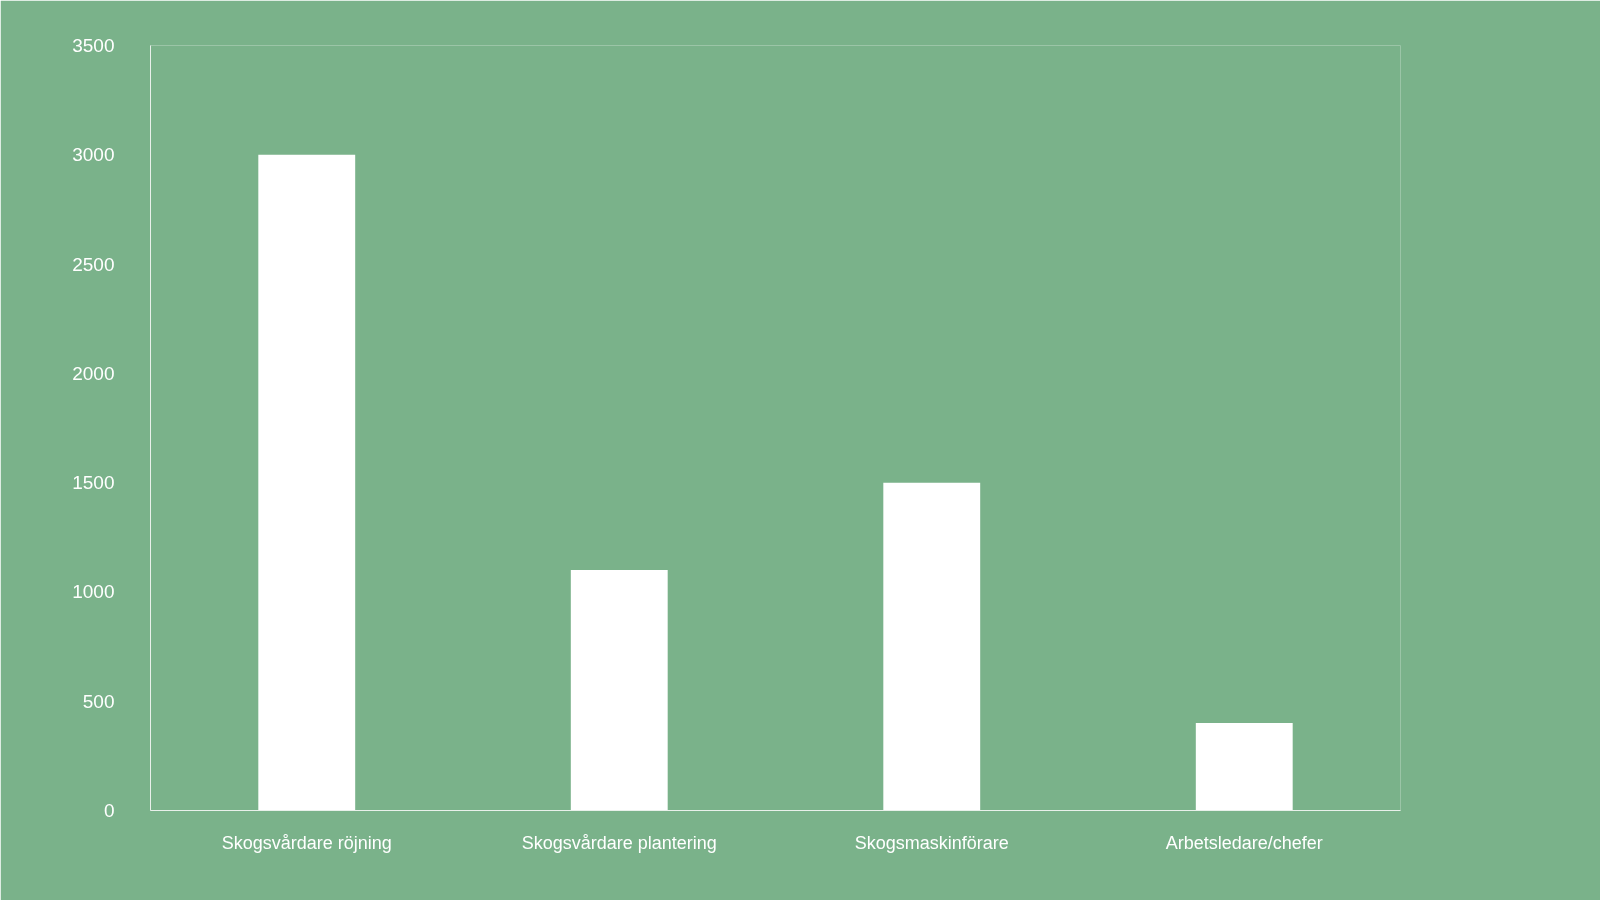  Describe the element at coordinates (93, 264) in the screenshot. I see `y-tick-label: 2500` at that location.